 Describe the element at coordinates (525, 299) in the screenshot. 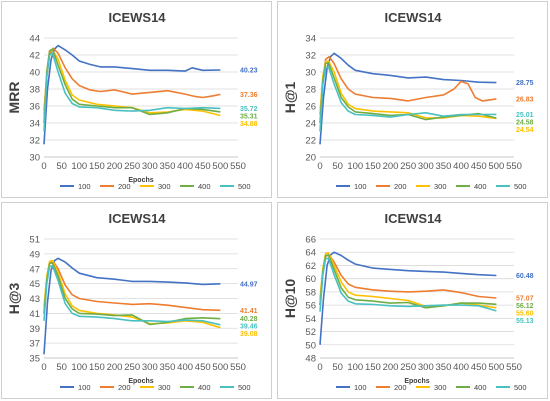

I see `end-value-label-200: 57.07` at that location.